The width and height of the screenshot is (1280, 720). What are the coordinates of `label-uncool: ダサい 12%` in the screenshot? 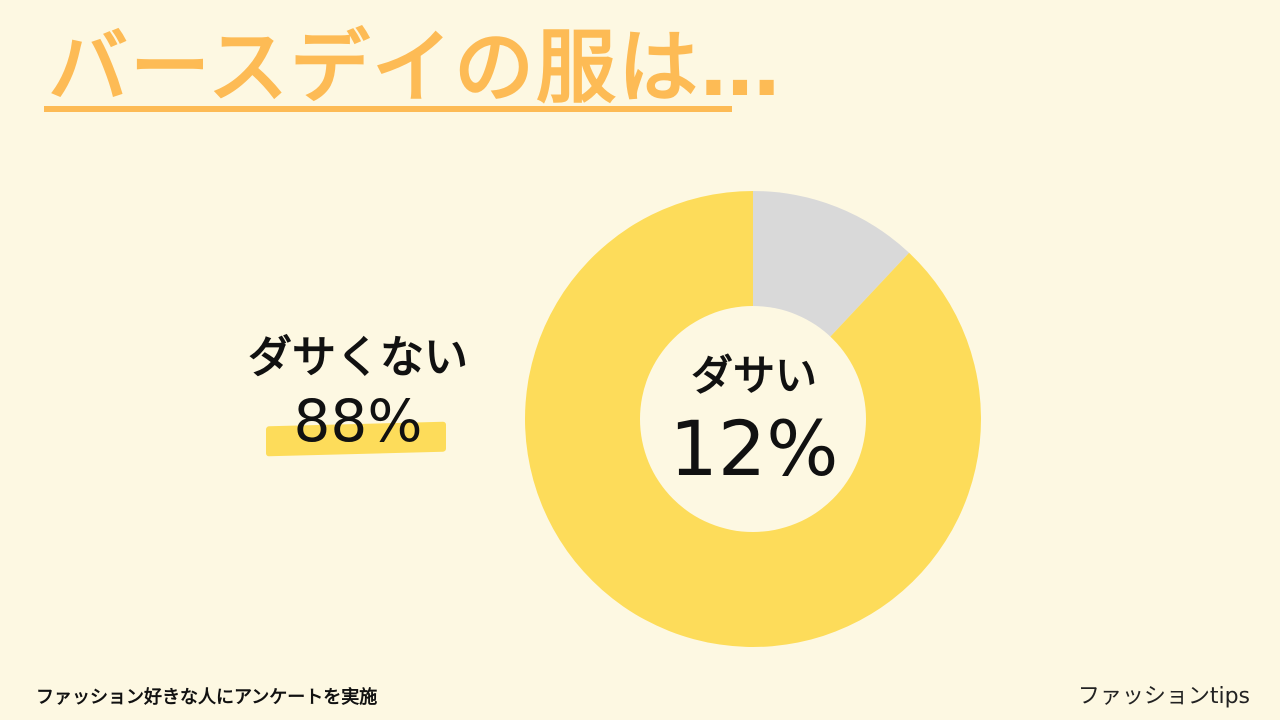 It's located at (754, 421).